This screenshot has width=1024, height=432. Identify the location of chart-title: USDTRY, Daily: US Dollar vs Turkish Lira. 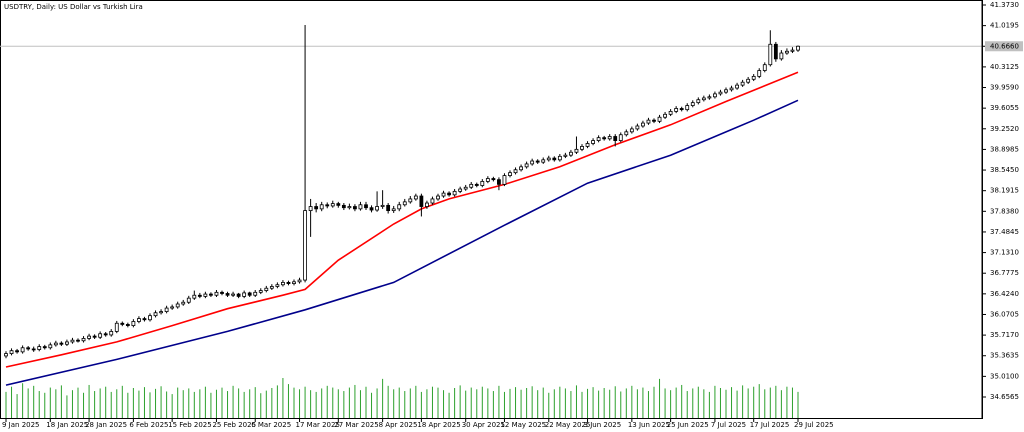
(73, 7).